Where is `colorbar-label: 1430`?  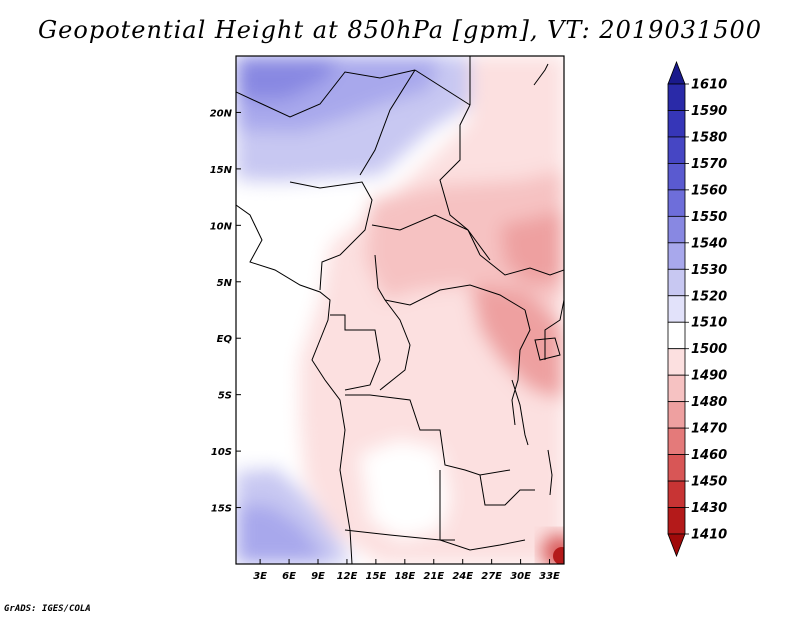
colorbar-label: 1430 is located at coordinates (709, 508).